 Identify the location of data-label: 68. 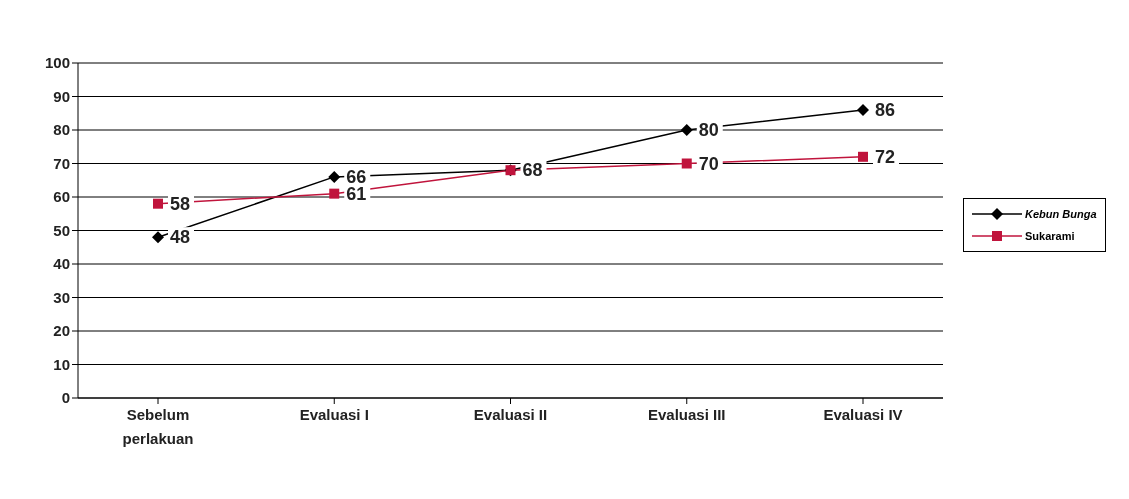
(532, 170).